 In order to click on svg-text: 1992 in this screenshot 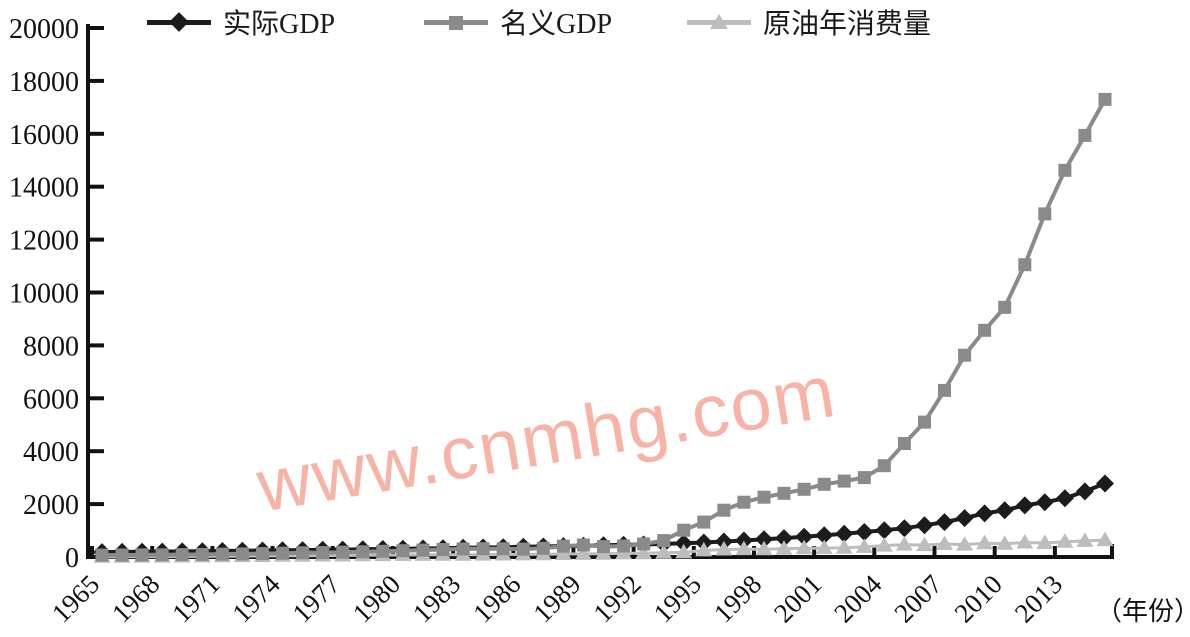, I will do `click(616, 598)`.